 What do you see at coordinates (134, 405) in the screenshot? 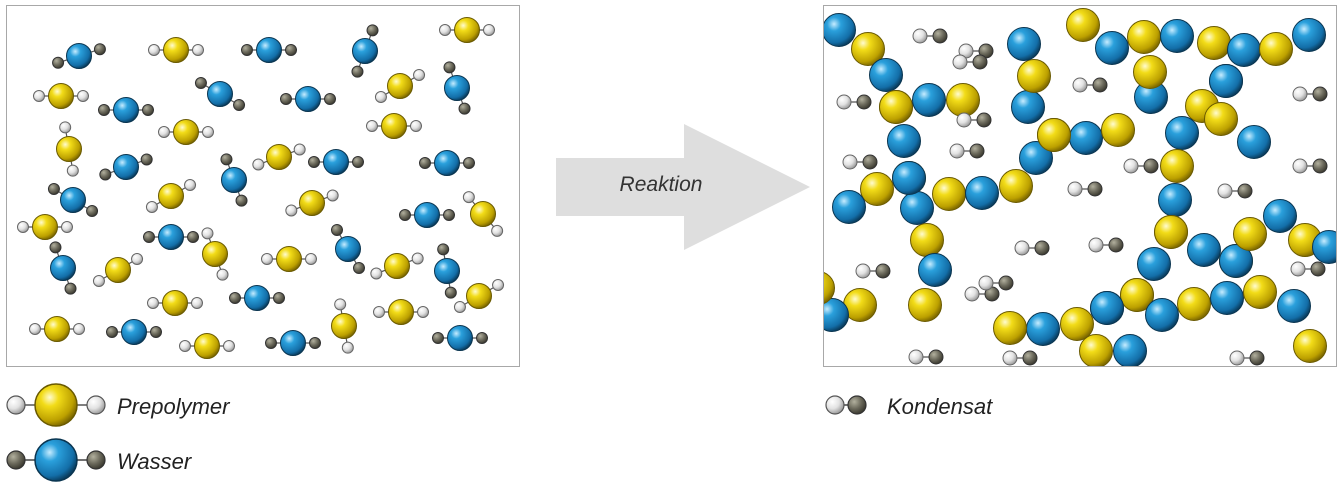
I see `legend-prepolymer: Prepolymer` at bounding box center [134, 405].